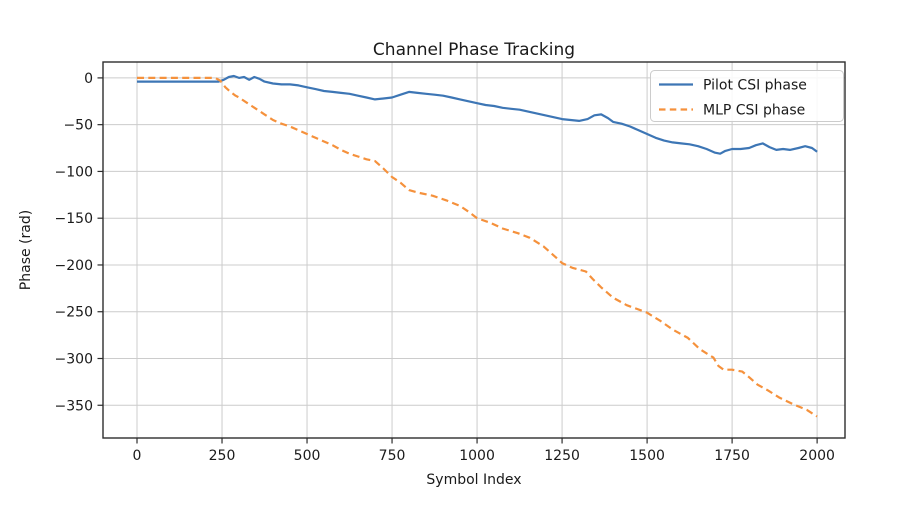  I want to click on legend-label-mlp: MLP CSI phase, so click(754, 111).